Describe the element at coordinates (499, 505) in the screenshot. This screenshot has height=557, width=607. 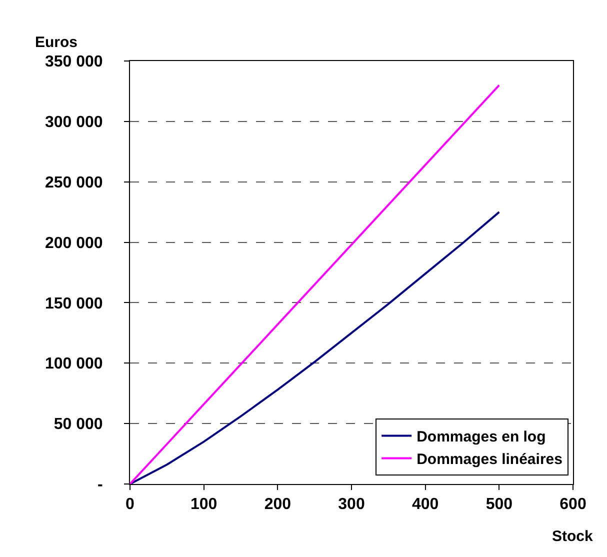
I see `x-tick-label: 500` at that location.